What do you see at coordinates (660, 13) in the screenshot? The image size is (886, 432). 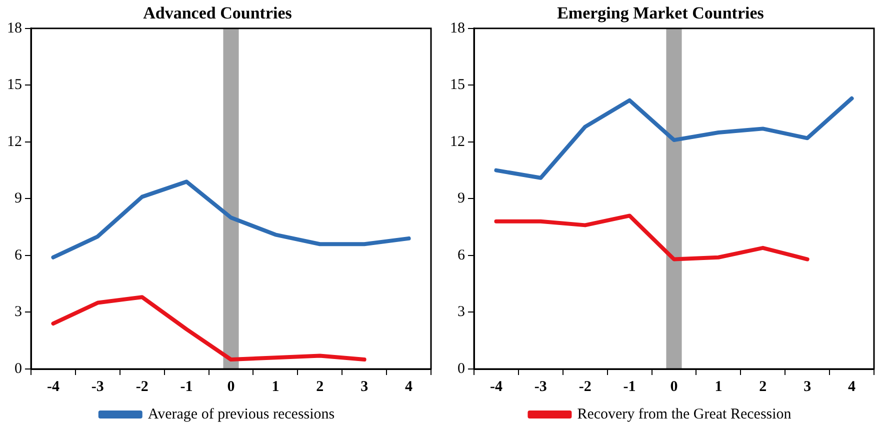 I see `chart-title: Emerging Market Countries` at bounding box center [660, 13].